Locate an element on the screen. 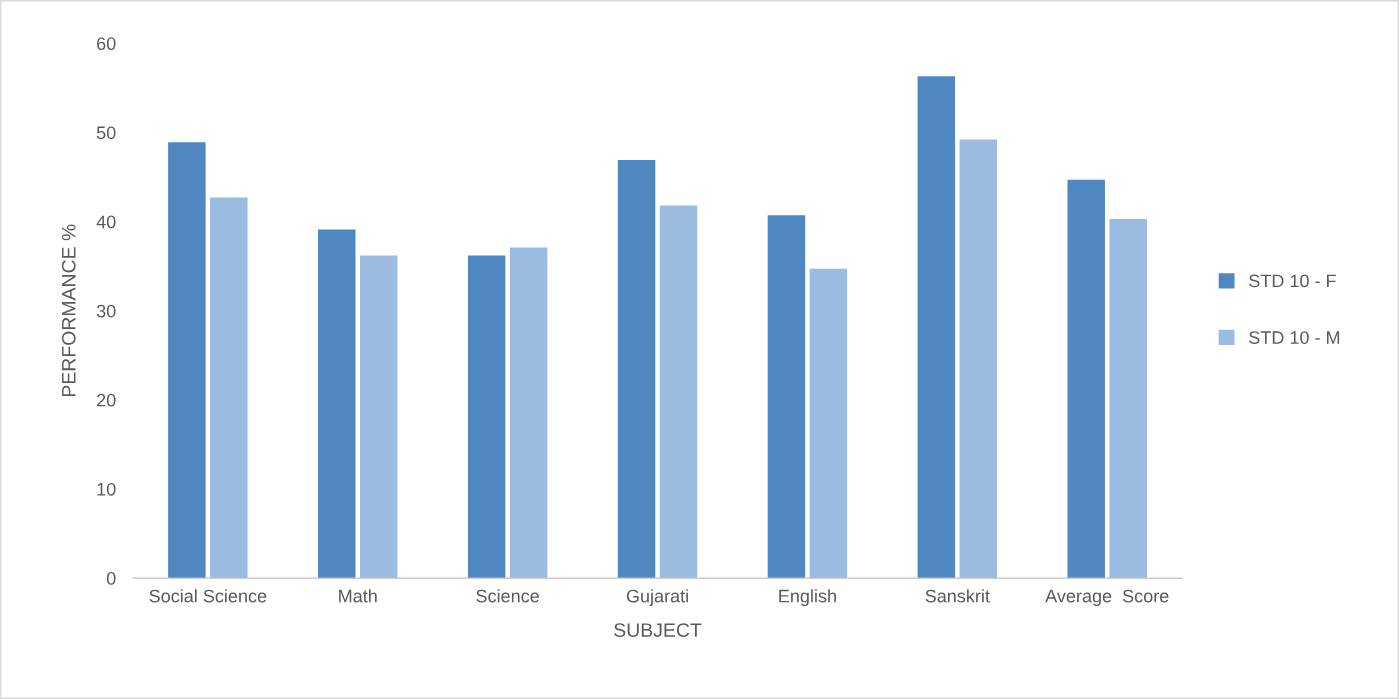  y-tick-label: 10 is located at coordinates (106, 489).